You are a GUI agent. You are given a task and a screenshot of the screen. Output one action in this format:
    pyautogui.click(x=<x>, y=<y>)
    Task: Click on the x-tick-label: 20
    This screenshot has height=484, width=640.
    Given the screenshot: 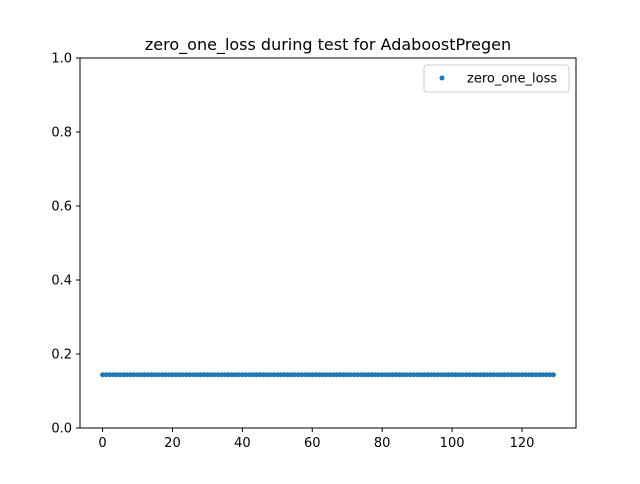 What is the action you would take?
    pyautogui.click(x=172, y=443)
    